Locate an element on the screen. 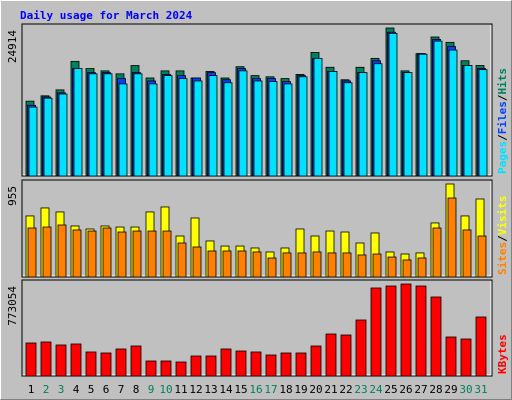  x-tick-label: 27 is located at coordinates (420, 389).